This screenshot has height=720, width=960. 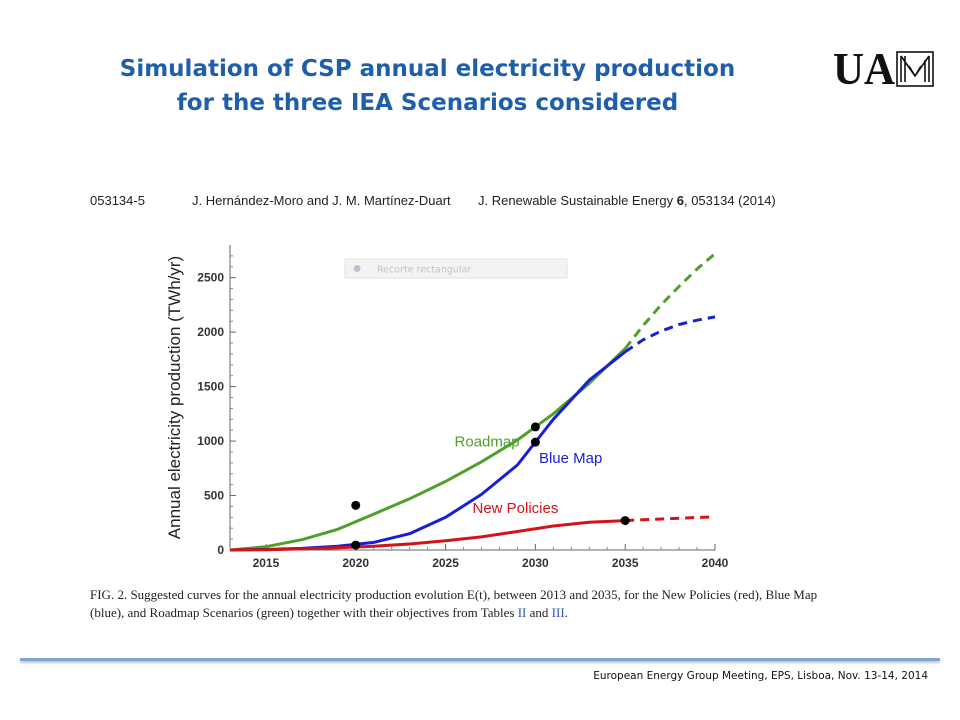 What do you see at coordinates (570, 458) in the screenshot?
I see `blue-map-label: Blue Map` at bounding box center [570, 458].